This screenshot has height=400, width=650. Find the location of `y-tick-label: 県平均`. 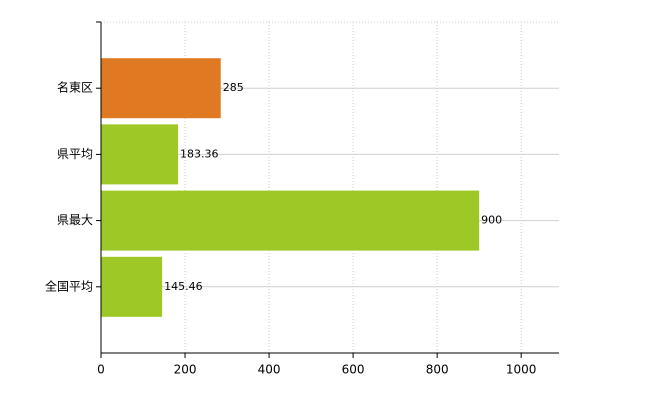

y-tick-label: 県平均 is located at coordinates (75, 154).